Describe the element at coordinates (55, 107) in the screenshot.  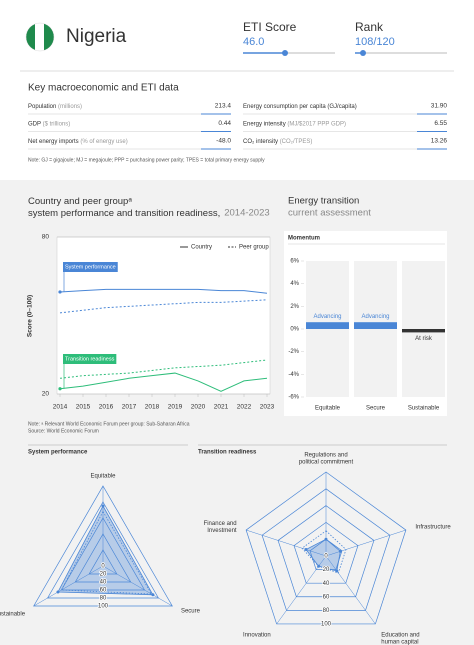
I see `row-label: Population (millions)` at that location.